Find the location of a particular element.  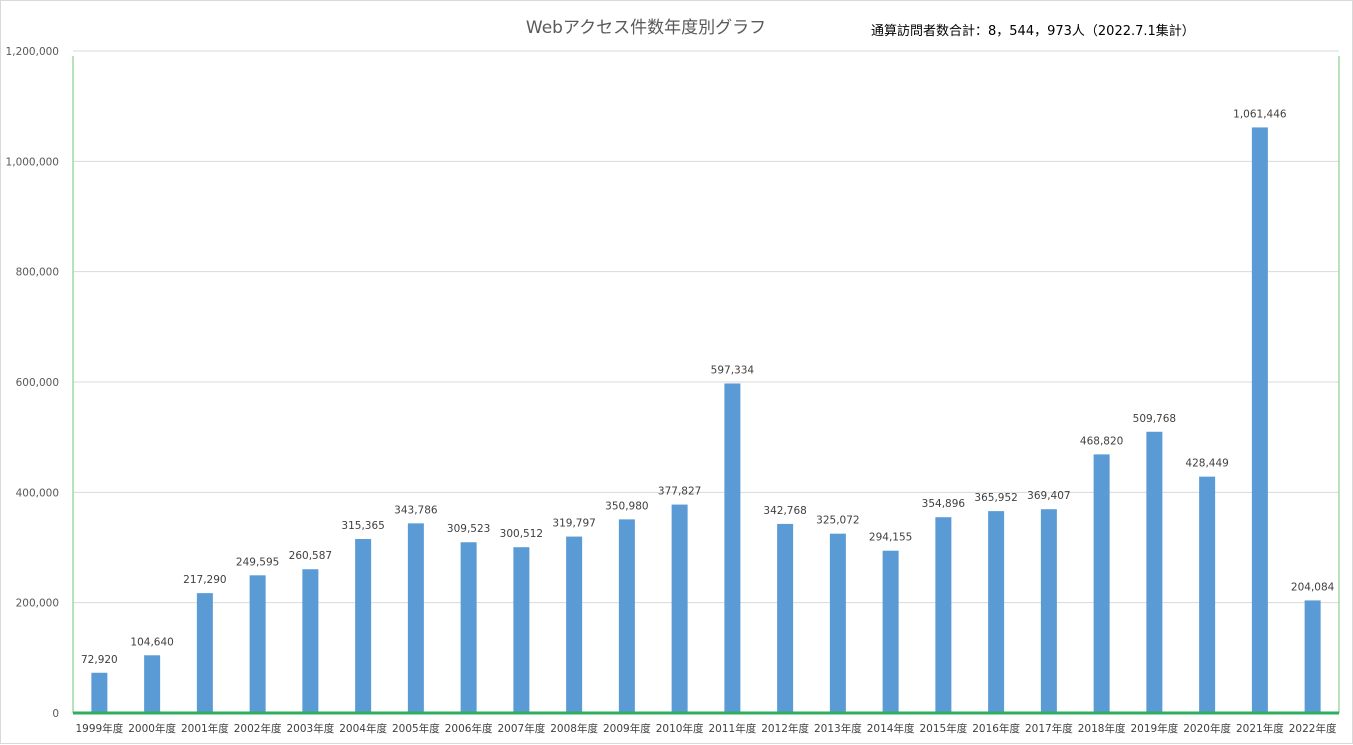

x-tick-label: 2015年度 is located at coordinates (944, 728).